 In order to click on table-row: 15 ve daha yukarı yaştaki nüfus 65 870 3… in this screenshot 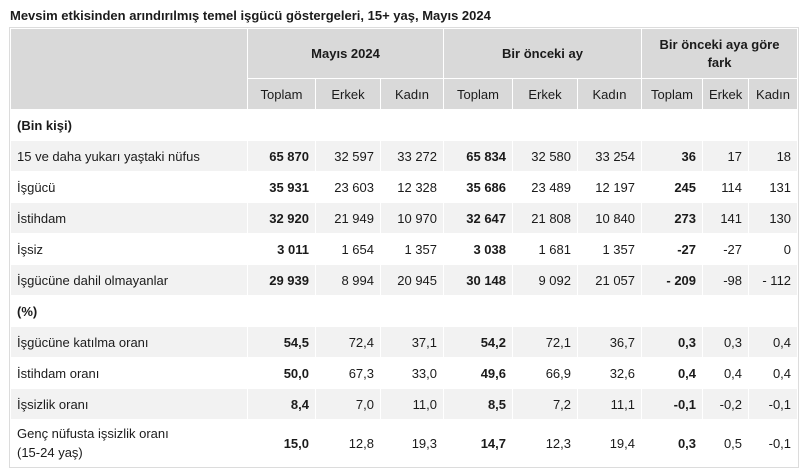, I will do `click(404, 156)`.